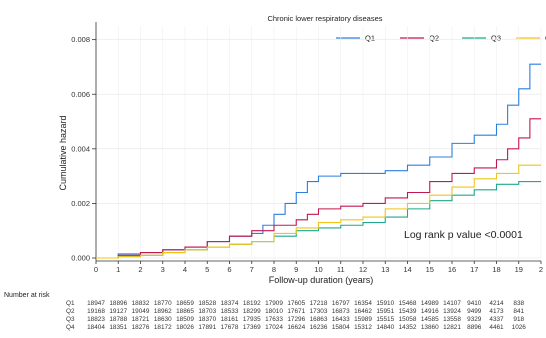 This screenshot has height=338, width=546. I want to click on risk-cell: 16873, so click(341, 311).